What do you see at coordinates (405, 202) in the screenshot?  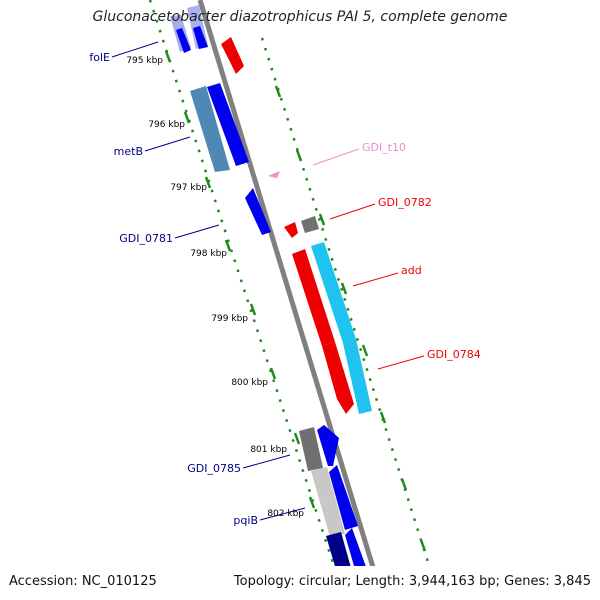 I see `gene-label-GDI-0782: GDI_0782` at bounding box center [405, 202].